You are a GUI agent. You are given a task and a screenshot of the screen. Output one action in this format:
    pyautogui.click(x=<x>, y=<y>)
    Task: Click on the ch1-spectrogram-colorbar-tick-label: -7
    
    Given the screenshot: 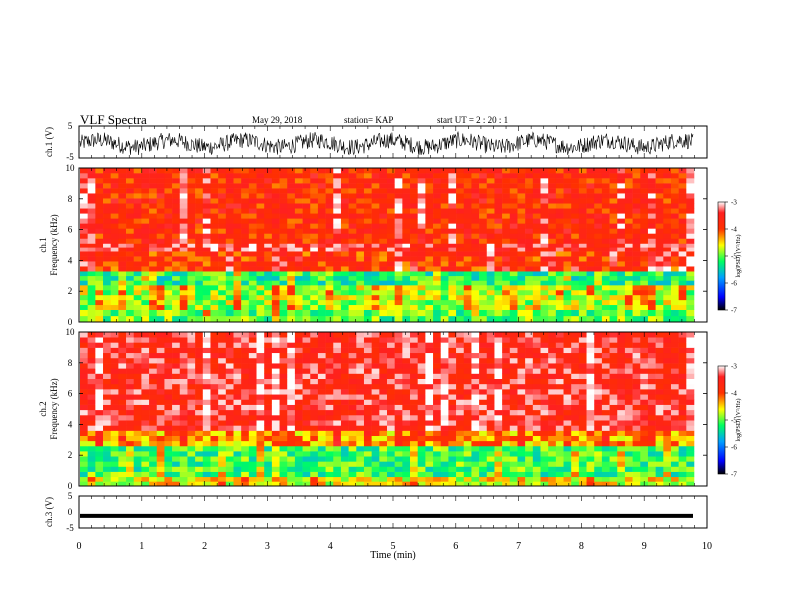 What is the action you would take?
    pyautogui.click(x=734, y=311)
    